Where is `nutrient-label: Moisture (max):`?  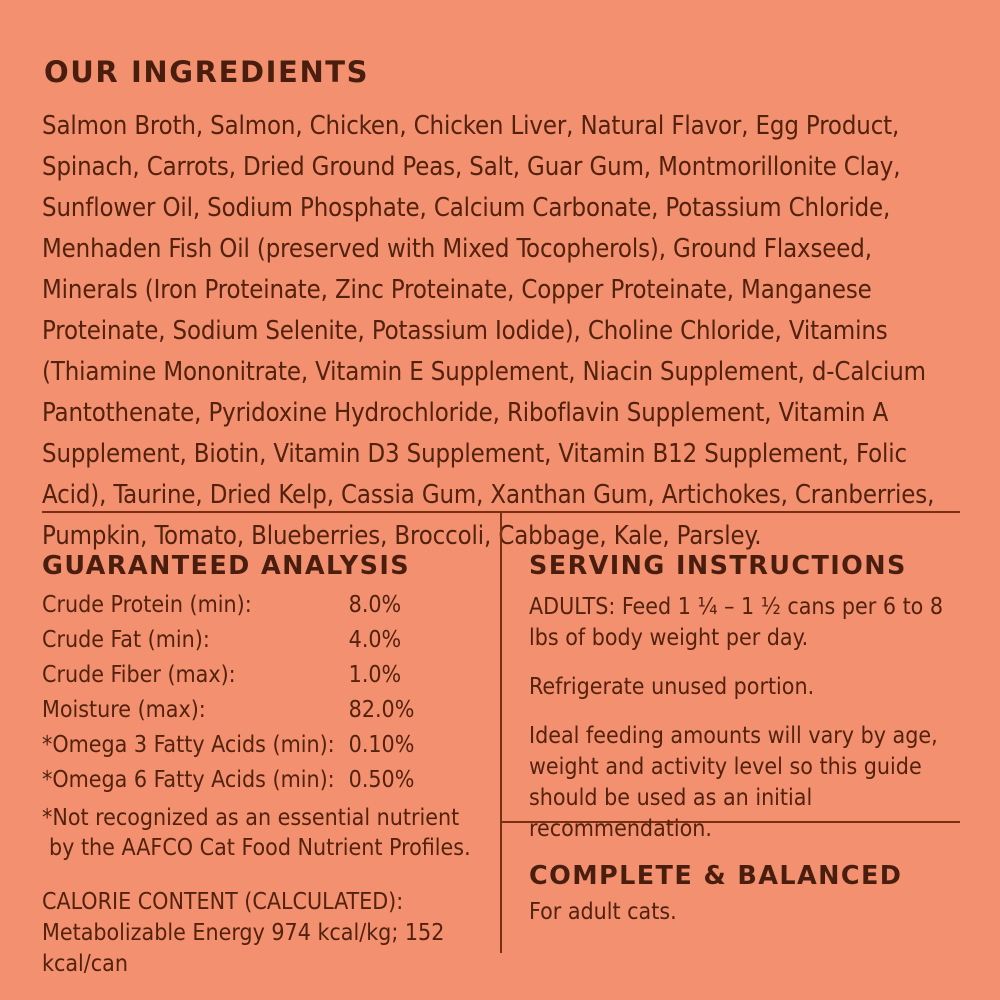 nutrient-label: Moisture (max): is located at coordinates (124, 710).